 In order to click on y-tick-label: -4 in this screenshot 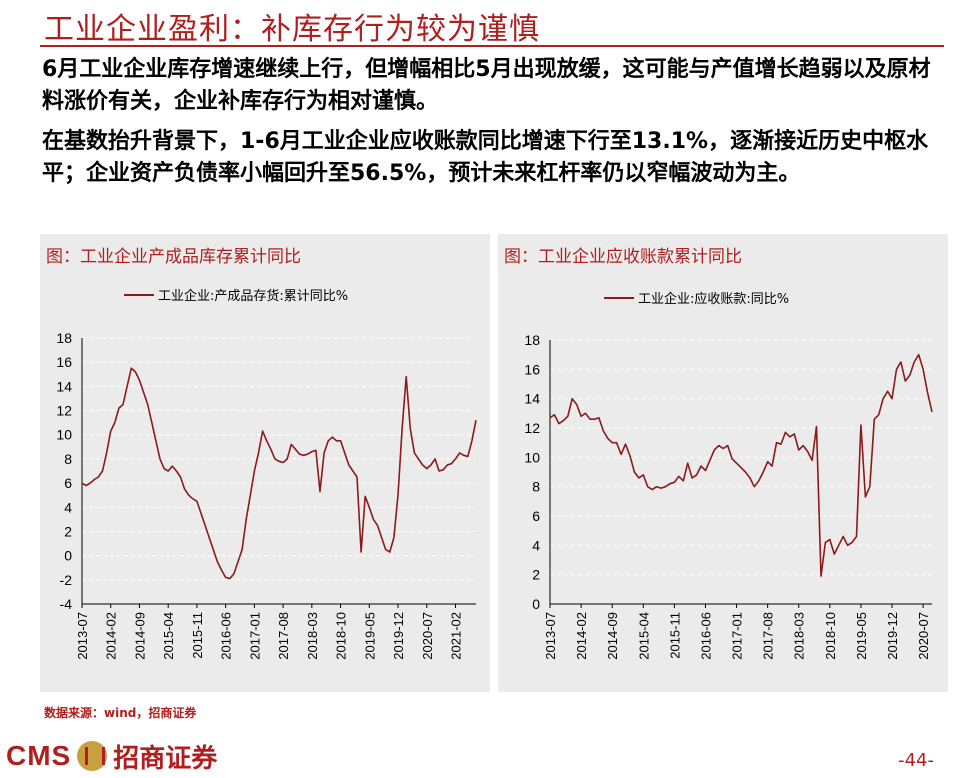, I will do `click(66, 604)`.